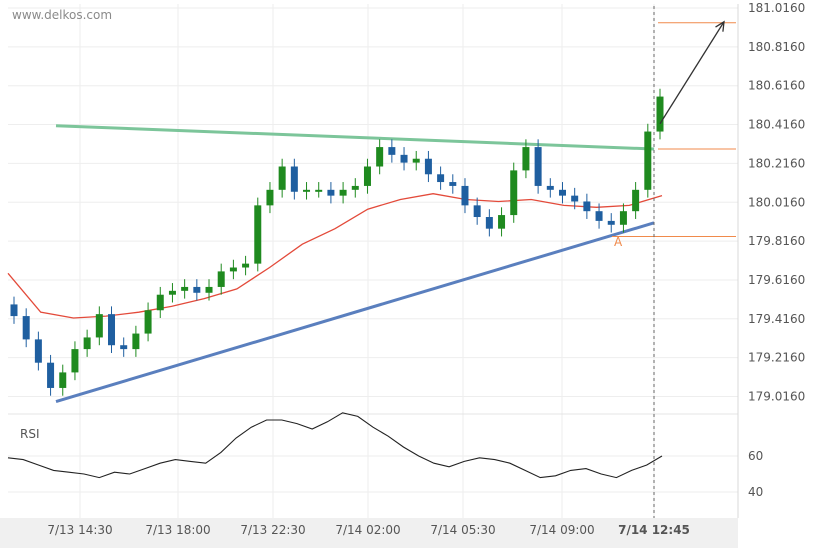 The image size is (822, 548). Describe the element at coordinates (177, 530) in the screenshot. I see `time-tick-label: 7/13 18:00` at that location.